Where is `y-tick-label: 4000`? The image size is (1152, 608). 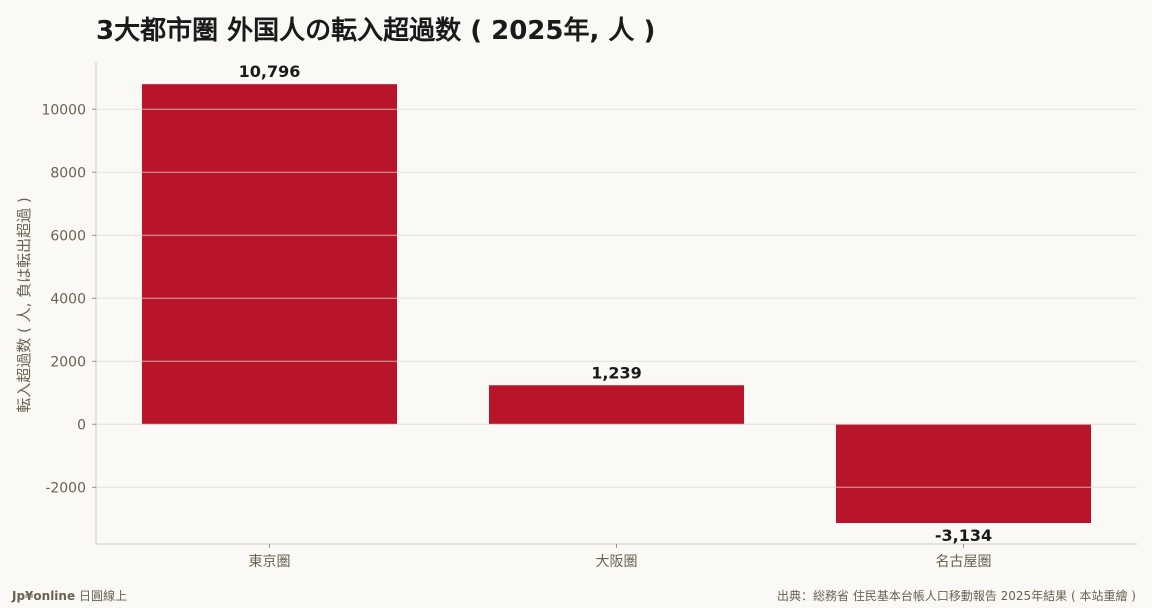 y-tick-label: 4000 is located at coordinates (68, 299).